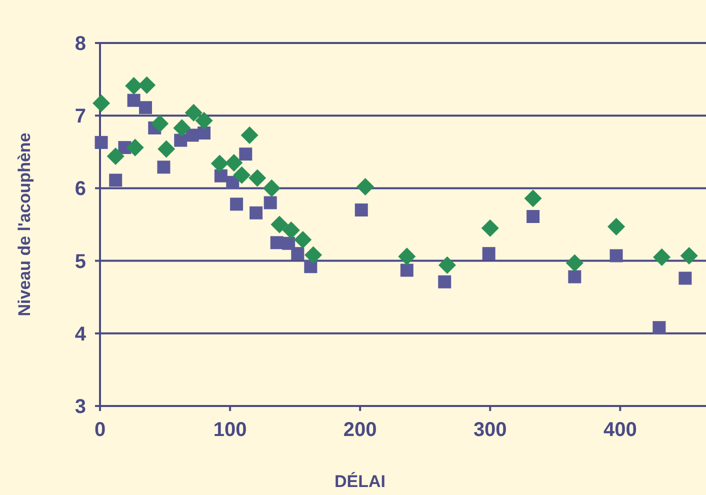 The width and height of the screenshot is (706, 495). What do you see at coordinates (620, 430) in the screenshot?
I see `x-tick-label: 400` at bounding box center [620, 430].